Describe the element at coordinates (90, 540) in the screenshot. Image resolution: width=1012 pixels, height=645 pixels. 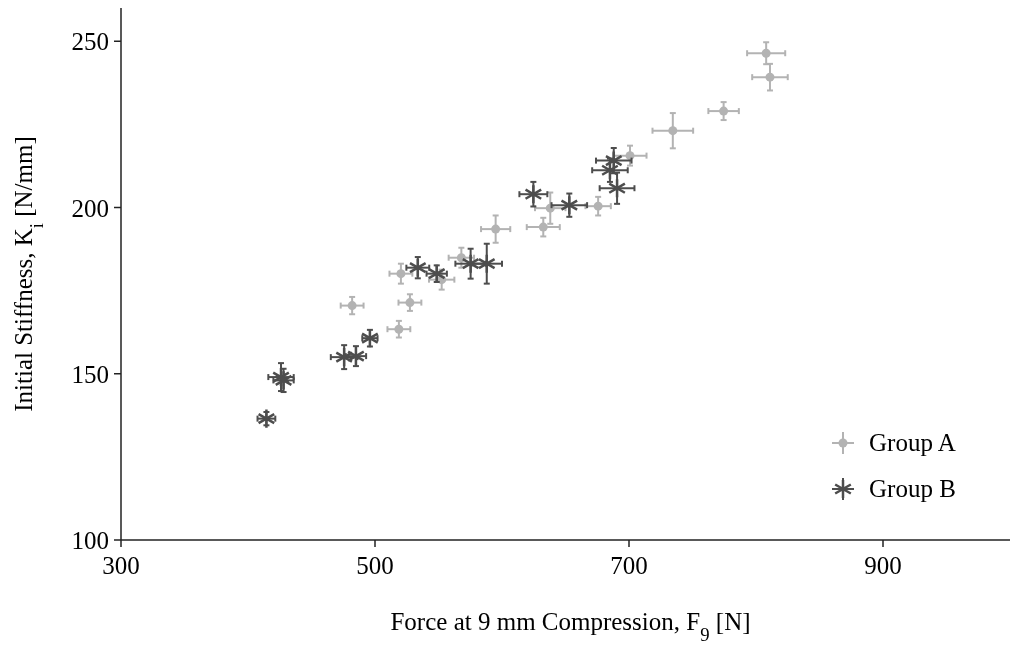
I see `y-tick-label: 100` at that location.